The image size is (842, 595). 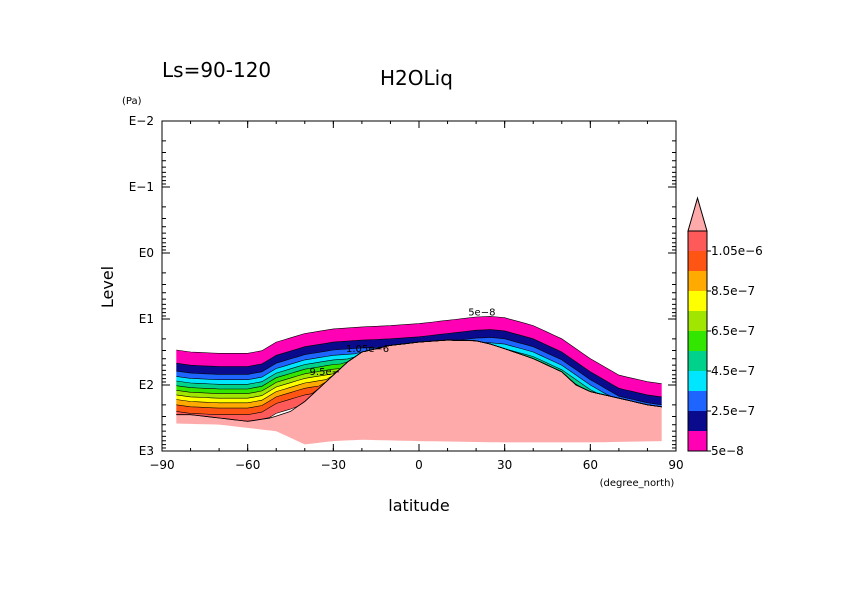 What do you see at coordinates (481, 313) in the screenshot?
I see `contour-annotation: 5e−8` at bounding box center [481, 313].